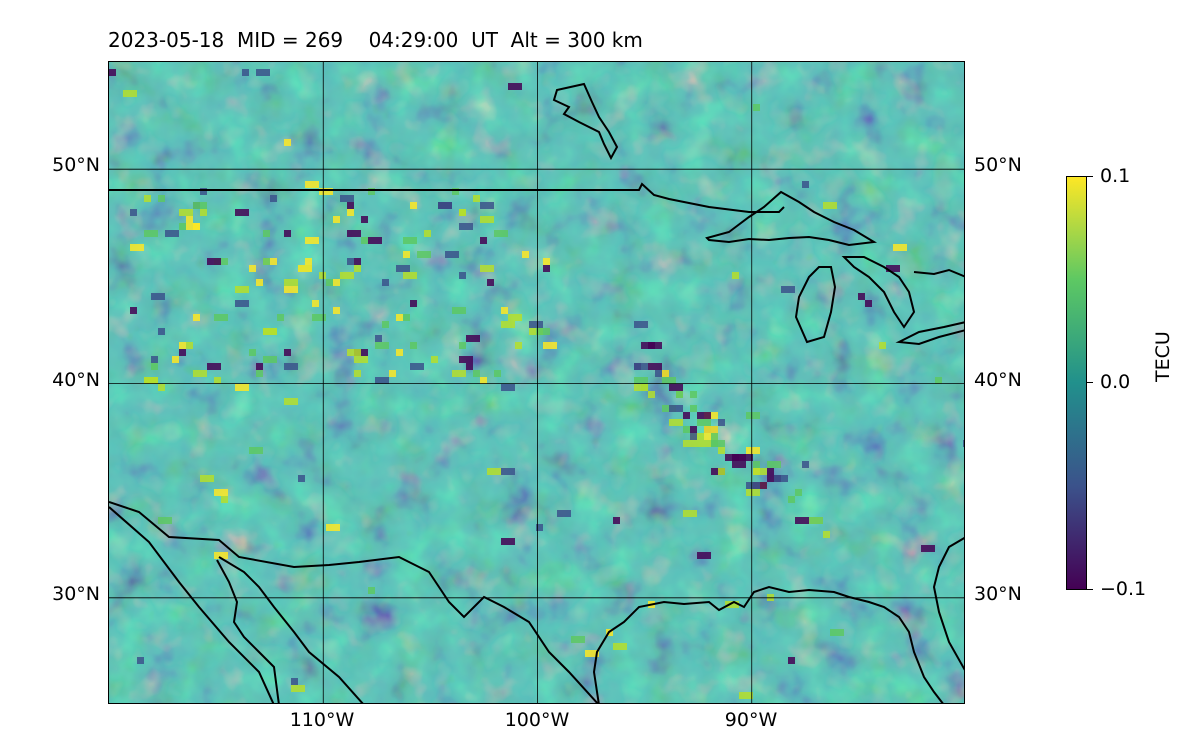 This screenshot has width=1200, height=750. I want to click on baja-peninsula, so click(248, 631).